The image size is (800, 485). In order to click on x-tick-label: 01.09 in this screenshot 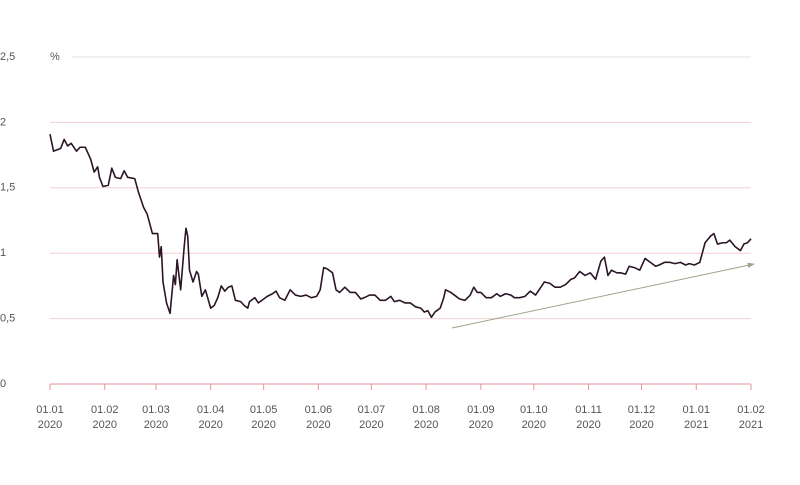, I will do `click(481, 410)`.